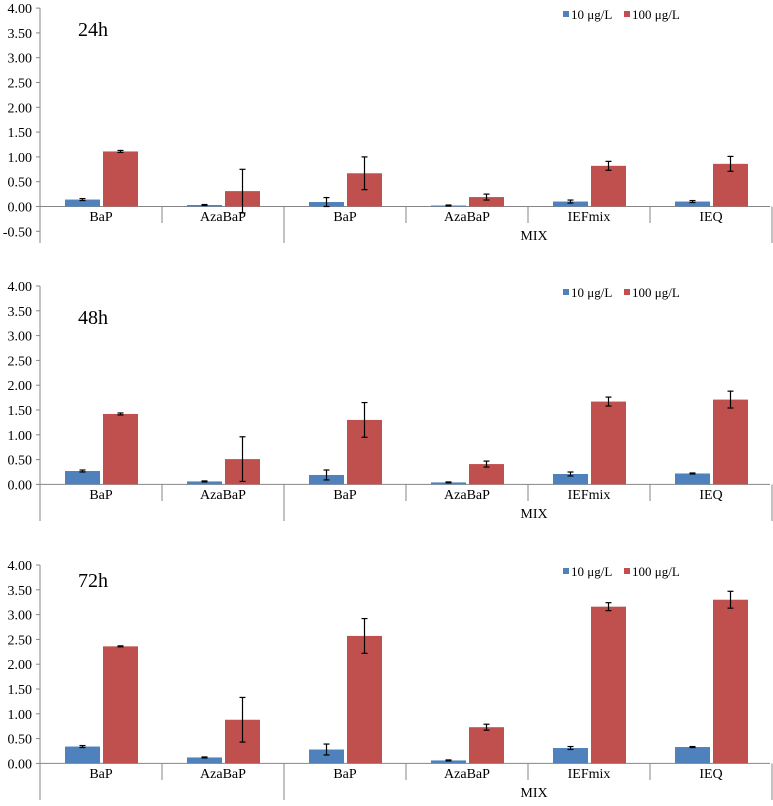  I want to click on panel-title: 72h, so click(93, 581).